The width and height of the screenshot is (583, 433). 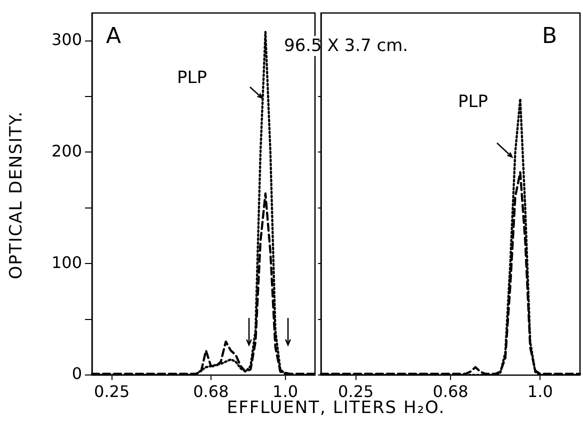 What do you see at coordinates (550, 36) in the screenshot?
I see `annotation: B` at bounding box center [550, 36].